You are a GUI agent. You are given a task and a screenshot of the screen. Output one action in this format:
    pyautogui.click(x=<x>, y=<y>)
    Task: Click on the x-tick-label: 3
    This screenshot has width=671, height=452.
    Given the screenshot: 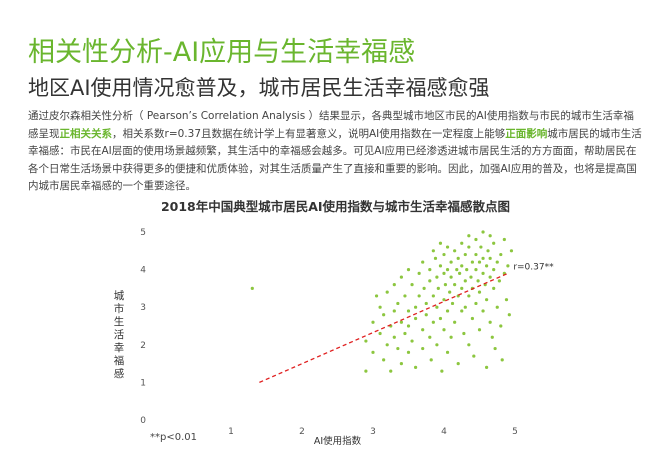 What is the action you would take?
    pyautogui.click(x=373, y=432)
    